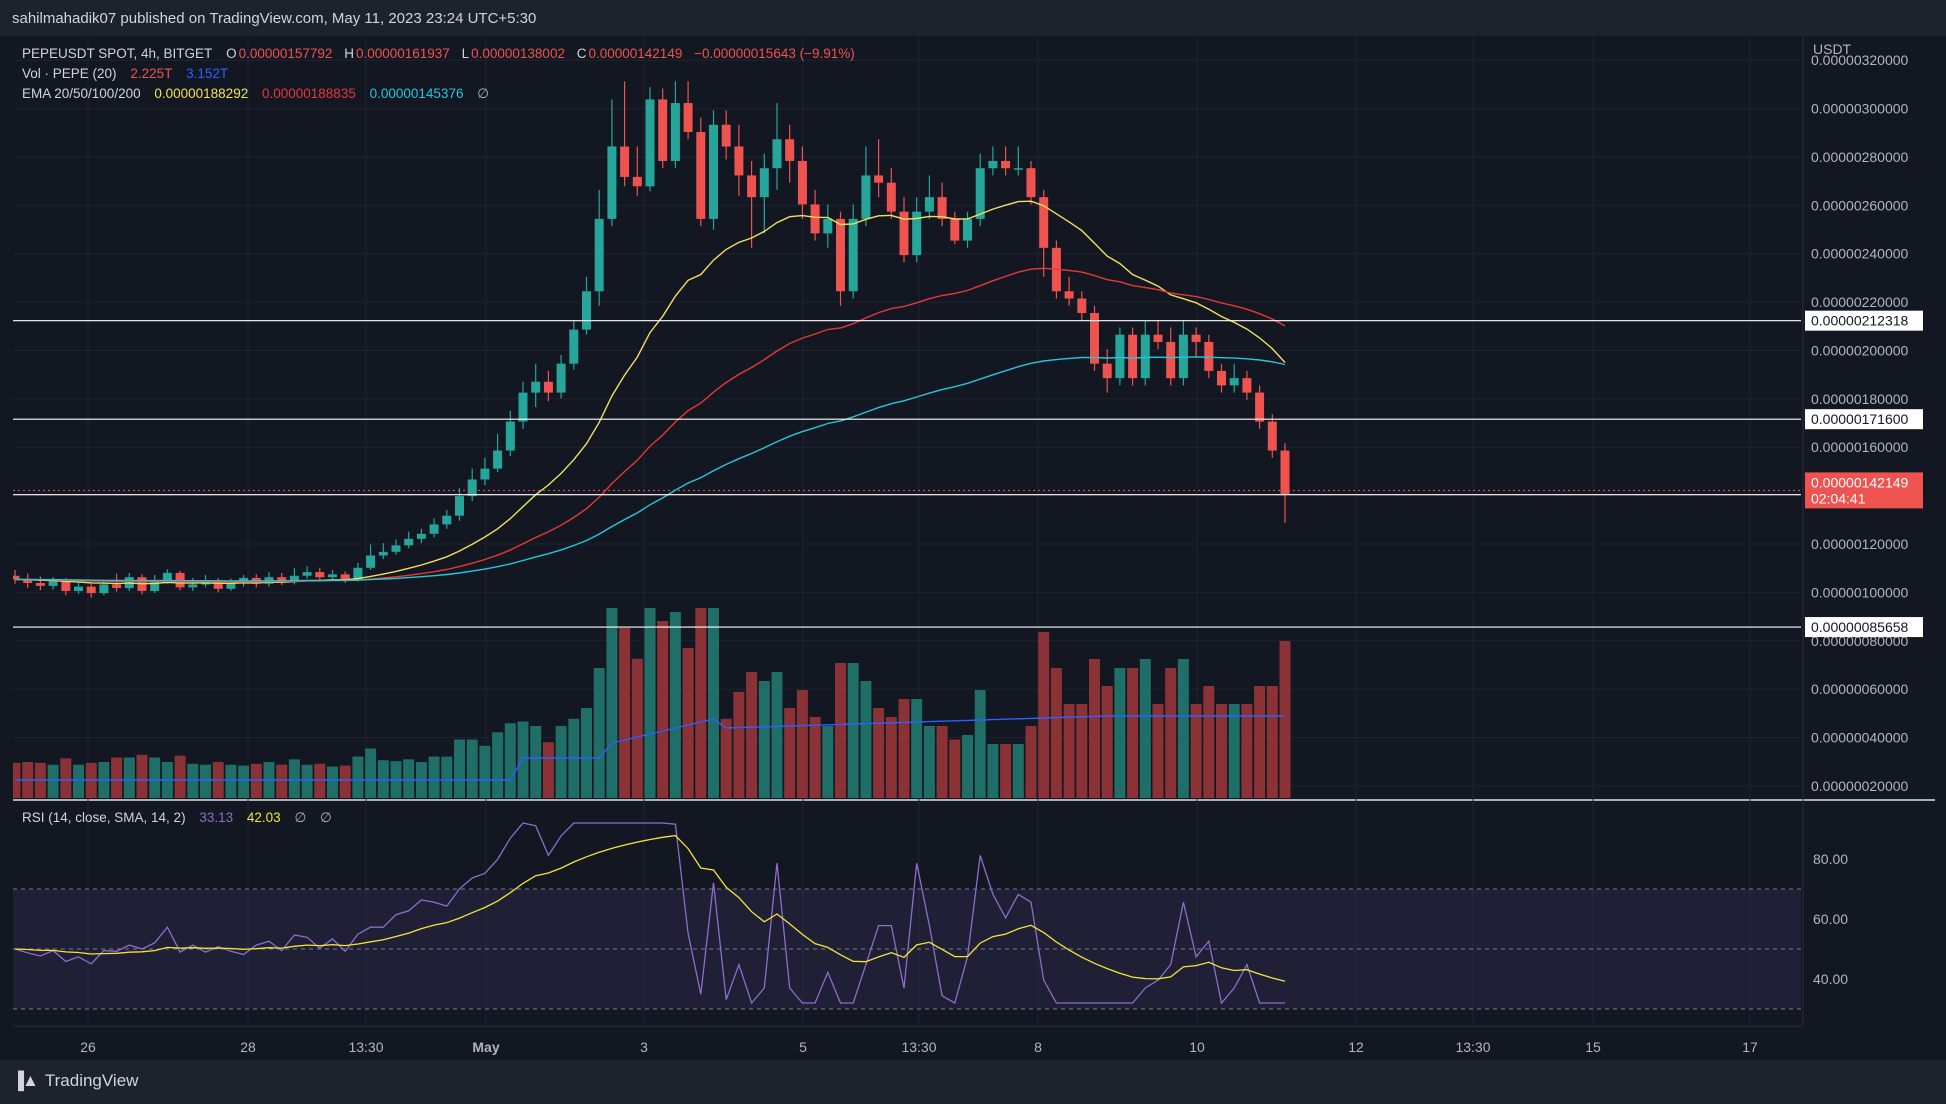 The width and height of the screenshot is (1946, 1104). I want to click on level-label: 0.00000171600, so click(1860, 419).